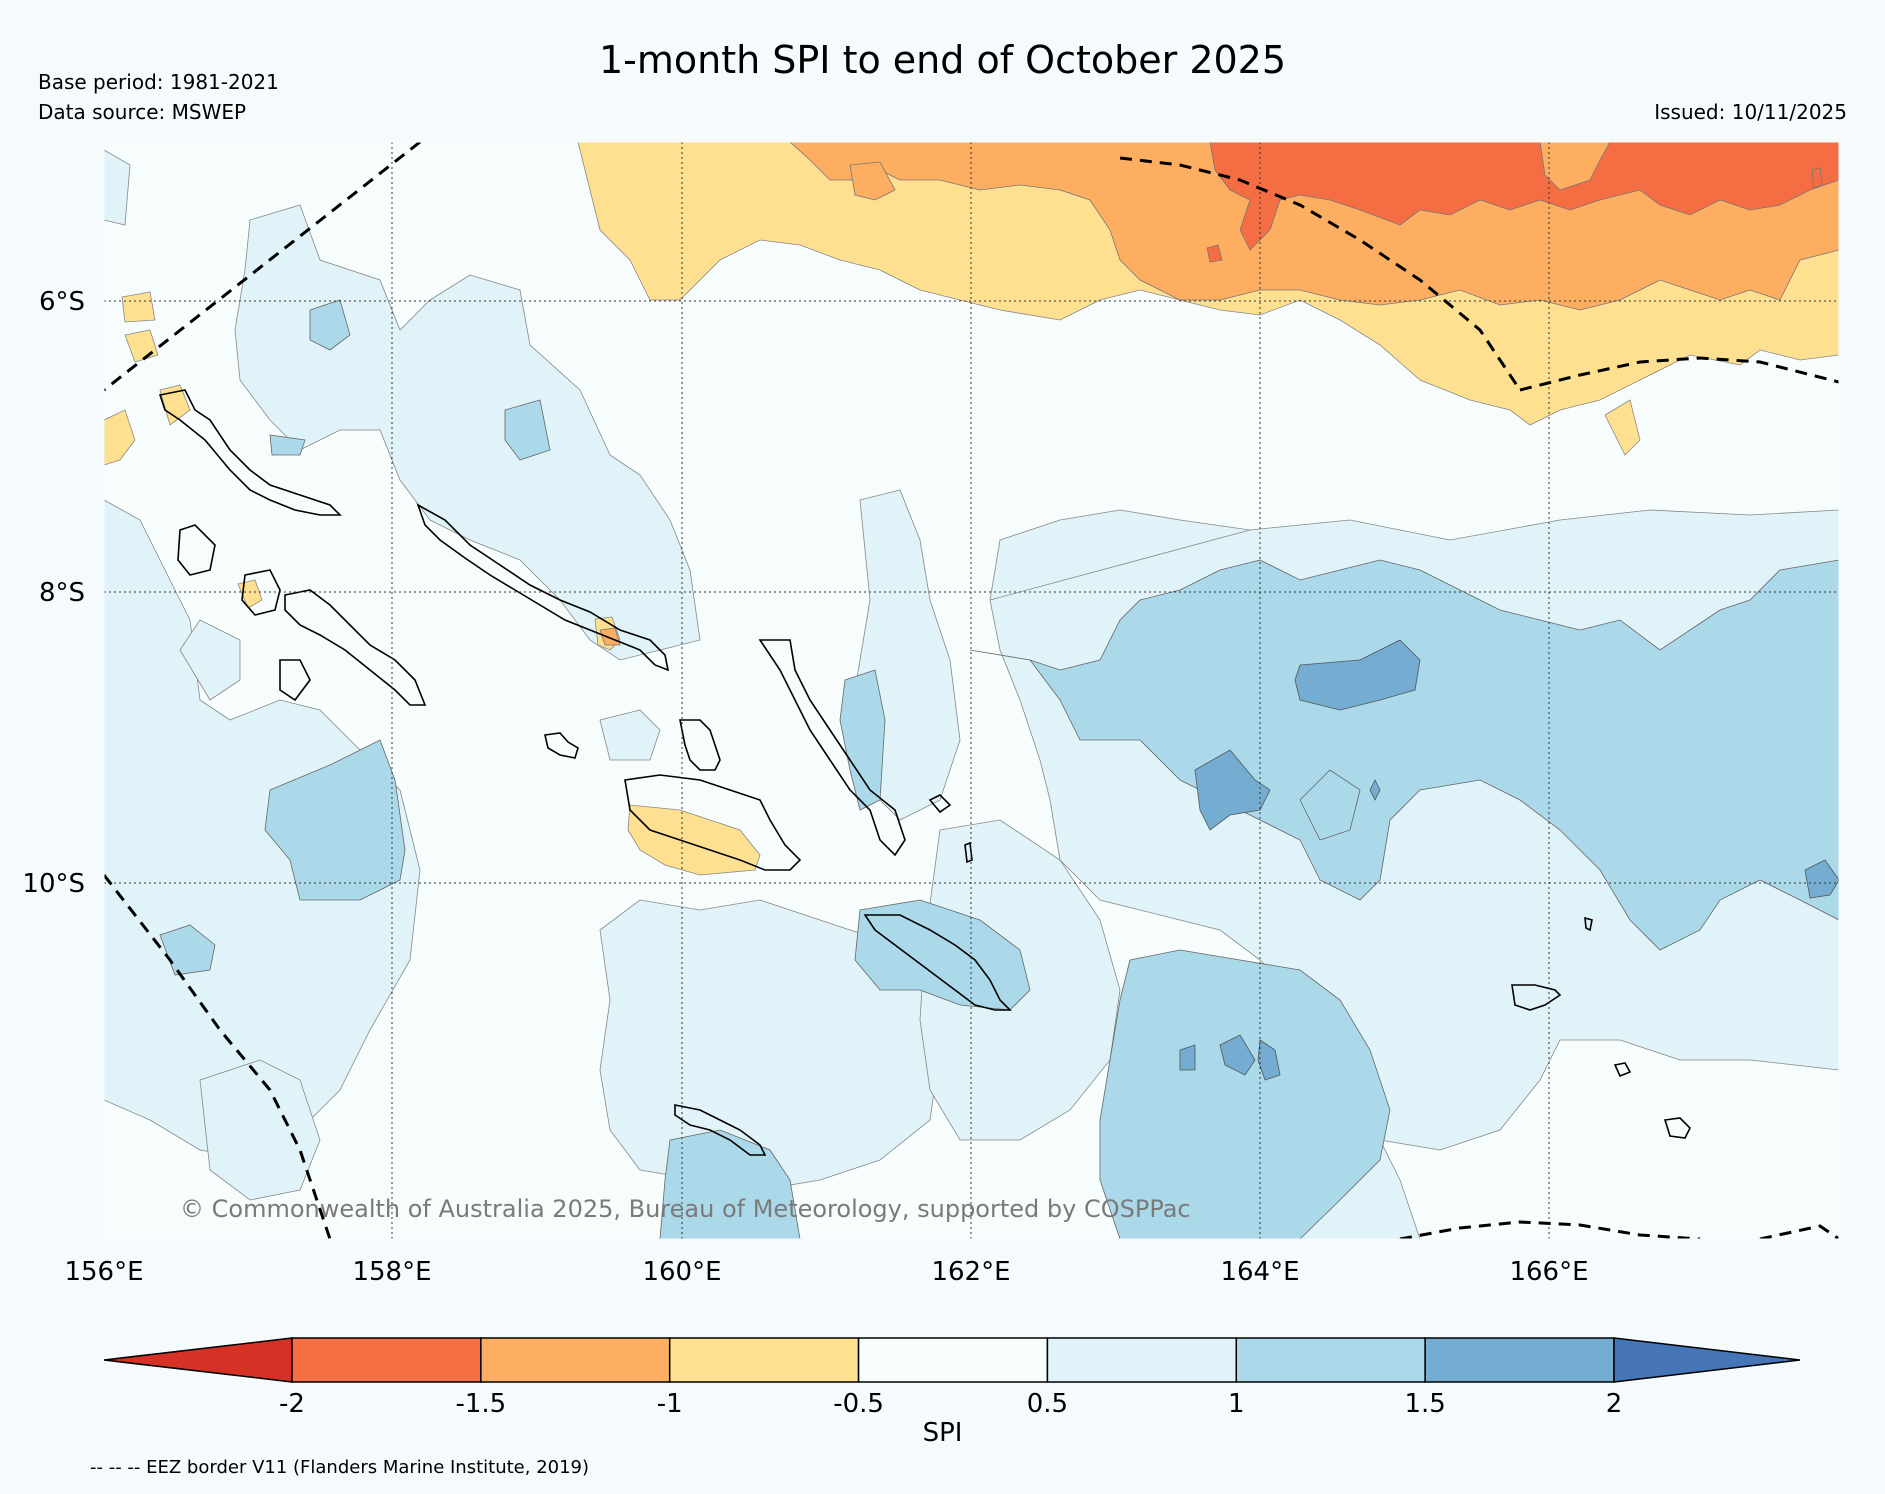 Image resolution: width=1885 pixels, height=1494 pixels. What do you see at coordinates (1509, 860) in the screenshot?
I see `spi-region-1.5-2` at bounding box center [1509, 860].